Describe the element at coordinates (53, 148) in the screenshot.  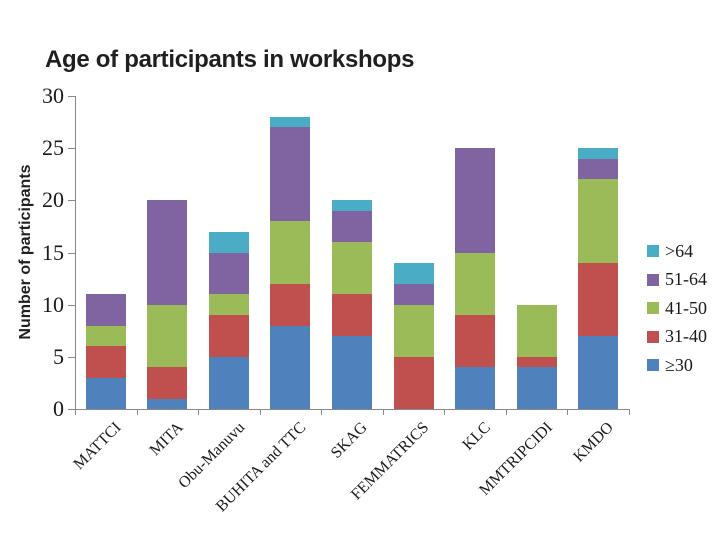
I see `y-tick-label: 25` at that location.